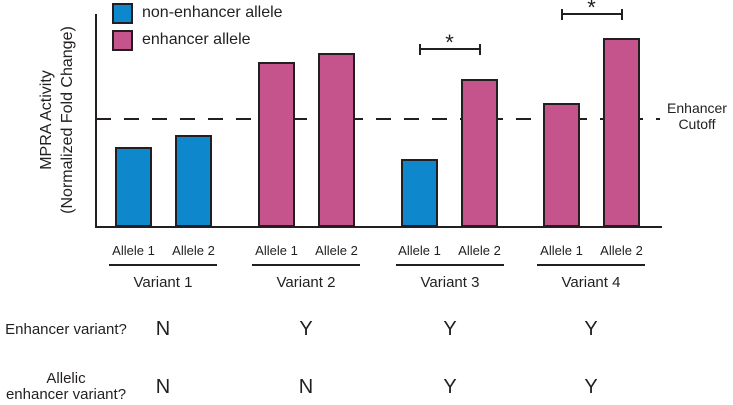 This screenshot has height=405, width=733. I want to click on x-axis-line, so click(379, 227).